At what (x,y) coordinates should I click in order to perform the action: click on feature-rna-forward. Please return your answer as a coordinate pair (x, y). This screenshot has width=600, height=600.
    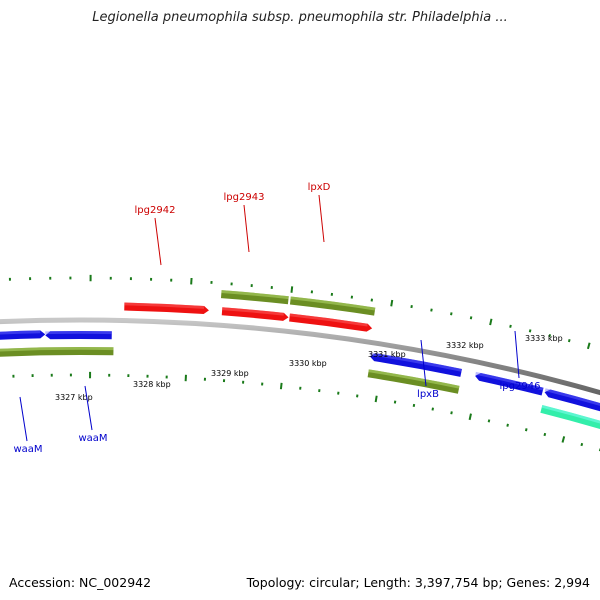
    Looking at the image, I should click on (570, 421).